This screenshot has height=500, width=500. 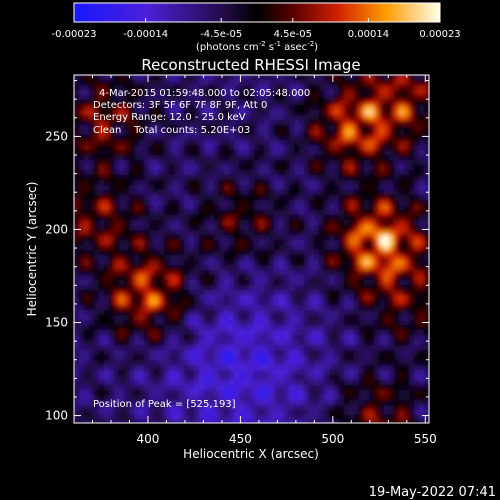 I want to click on y-tick-label: 200, so click(x=56, y=229).